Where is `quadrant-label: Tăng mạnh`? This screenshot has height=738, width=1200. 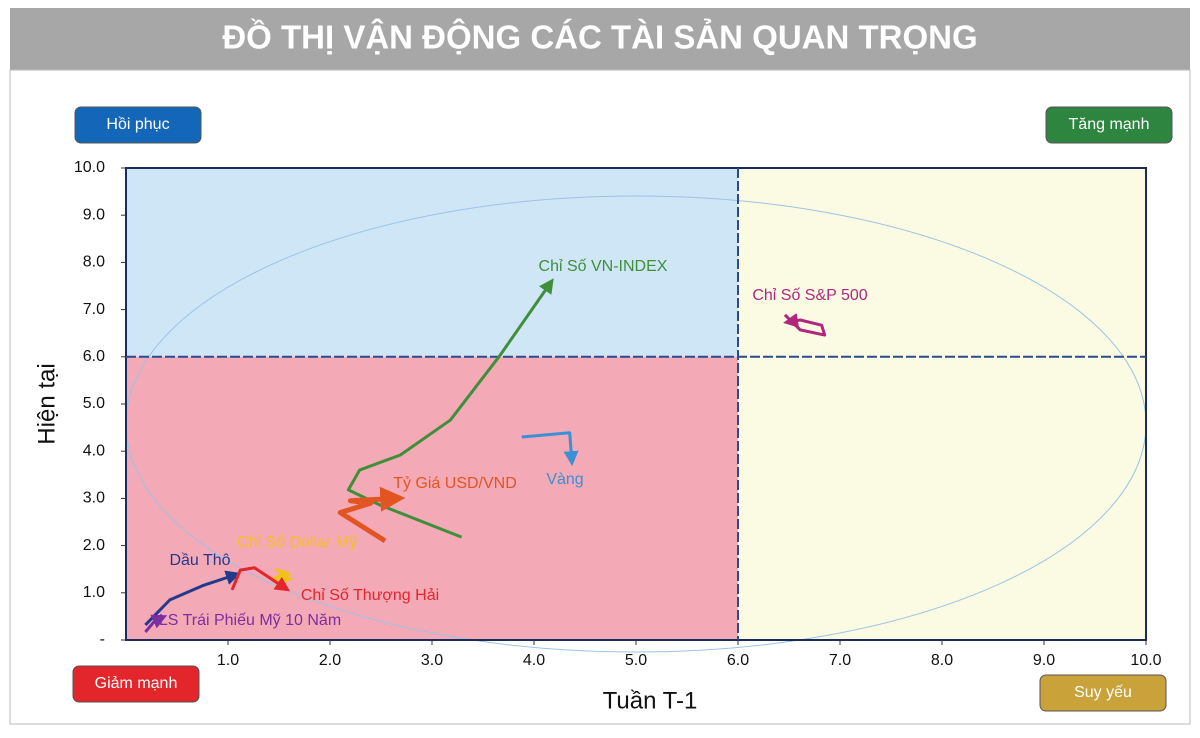
quadrant-label: Tăng mạnh is located at coordinates (1109, 124).